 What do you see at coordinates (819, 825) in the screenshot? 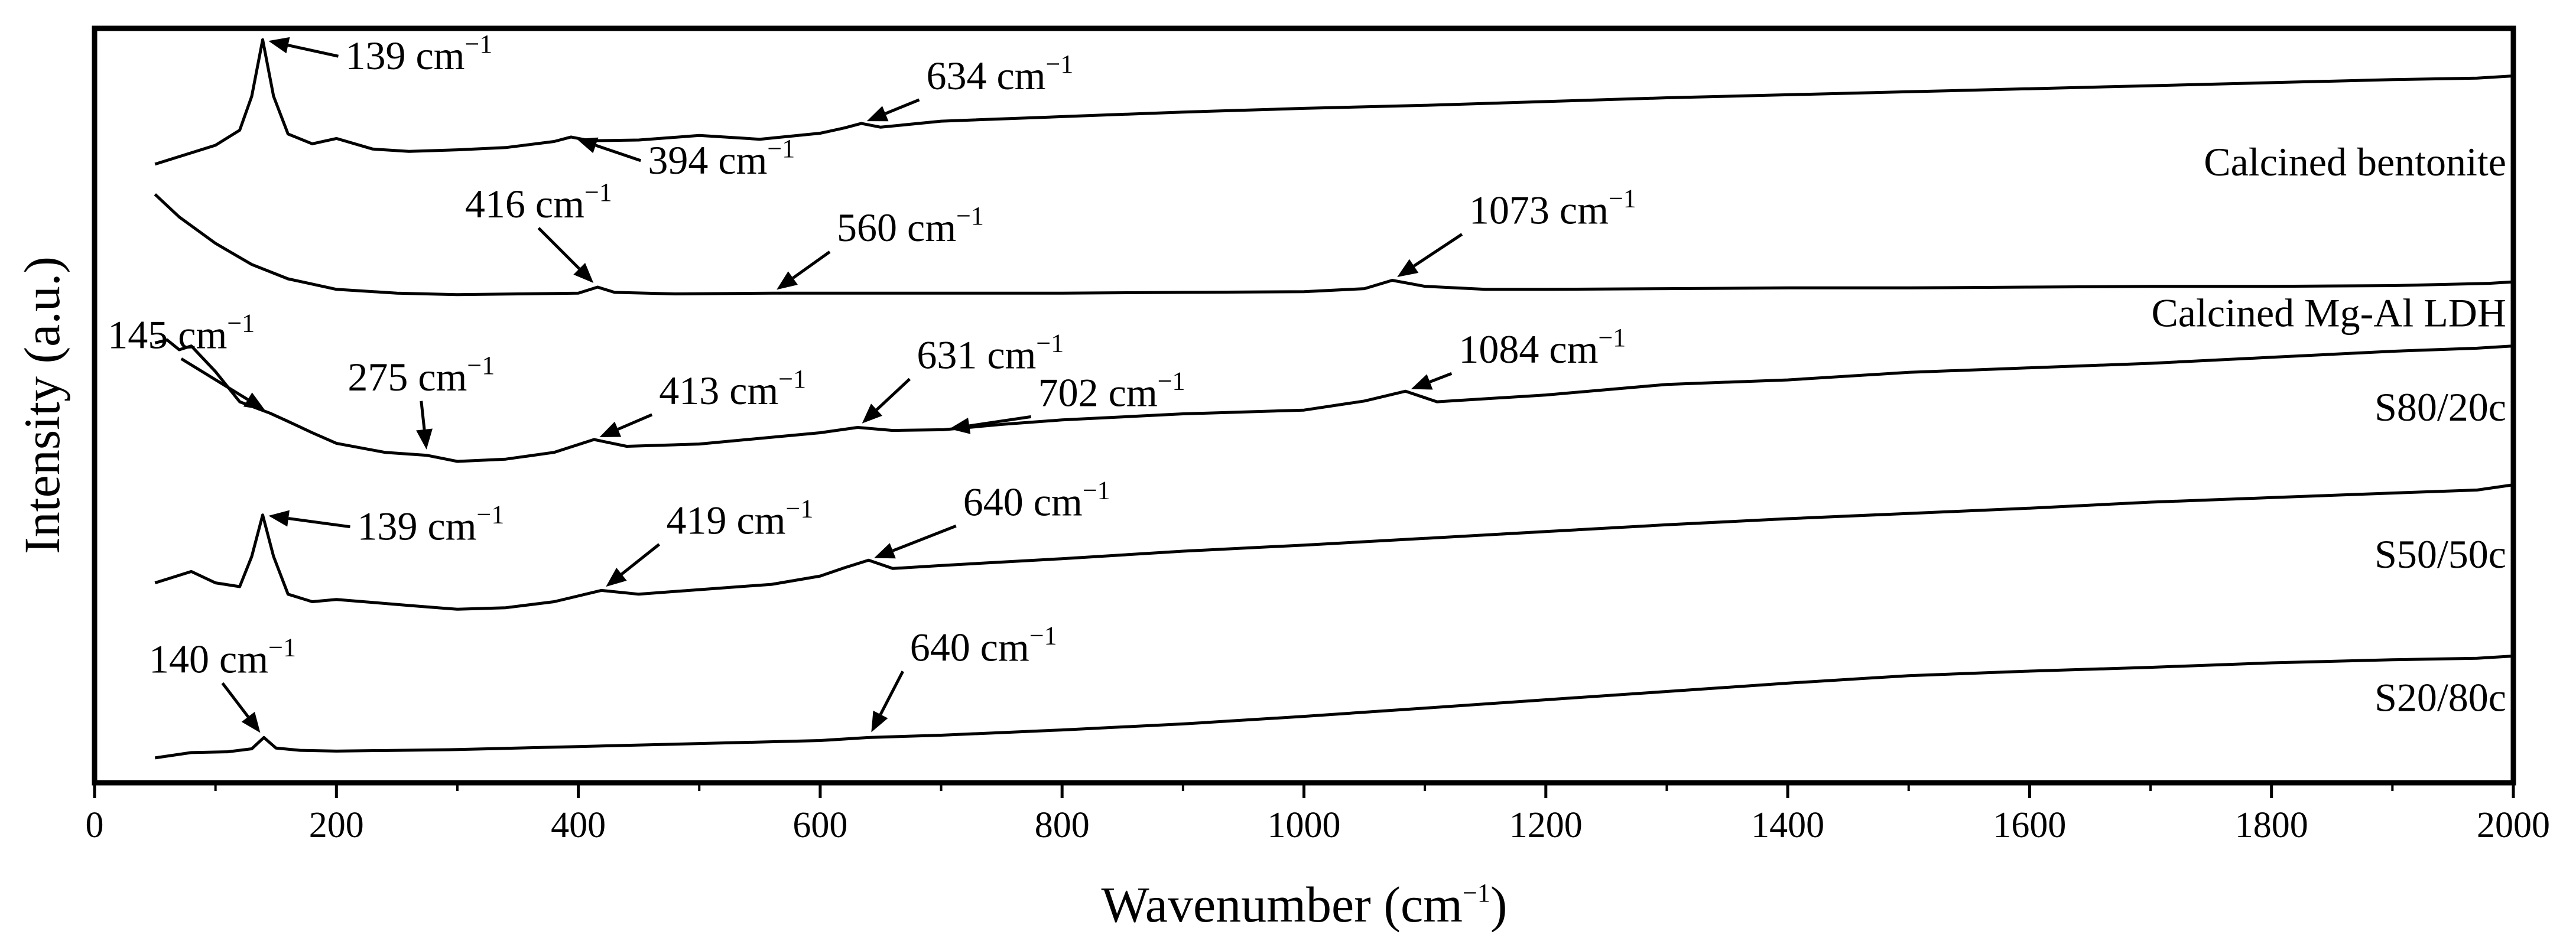
I see `x-tick-label: 600` at bounding box center [819, 825].